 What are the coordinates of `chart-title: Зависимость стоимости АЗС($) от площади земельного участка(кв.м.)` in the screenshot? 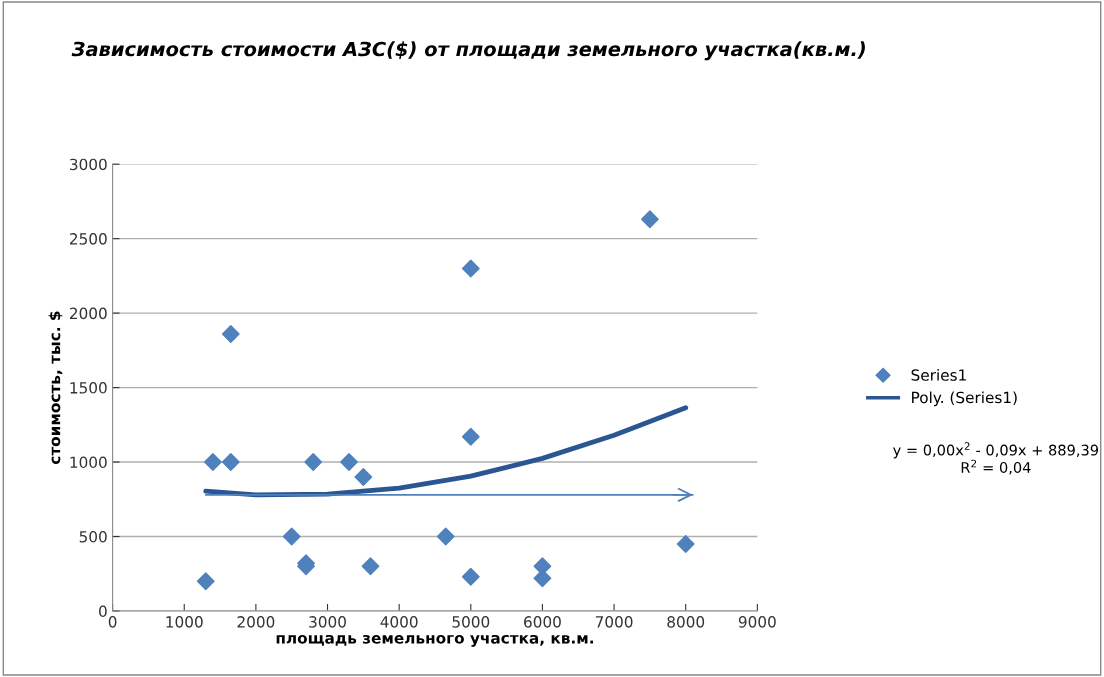 It's located at (468, 51).